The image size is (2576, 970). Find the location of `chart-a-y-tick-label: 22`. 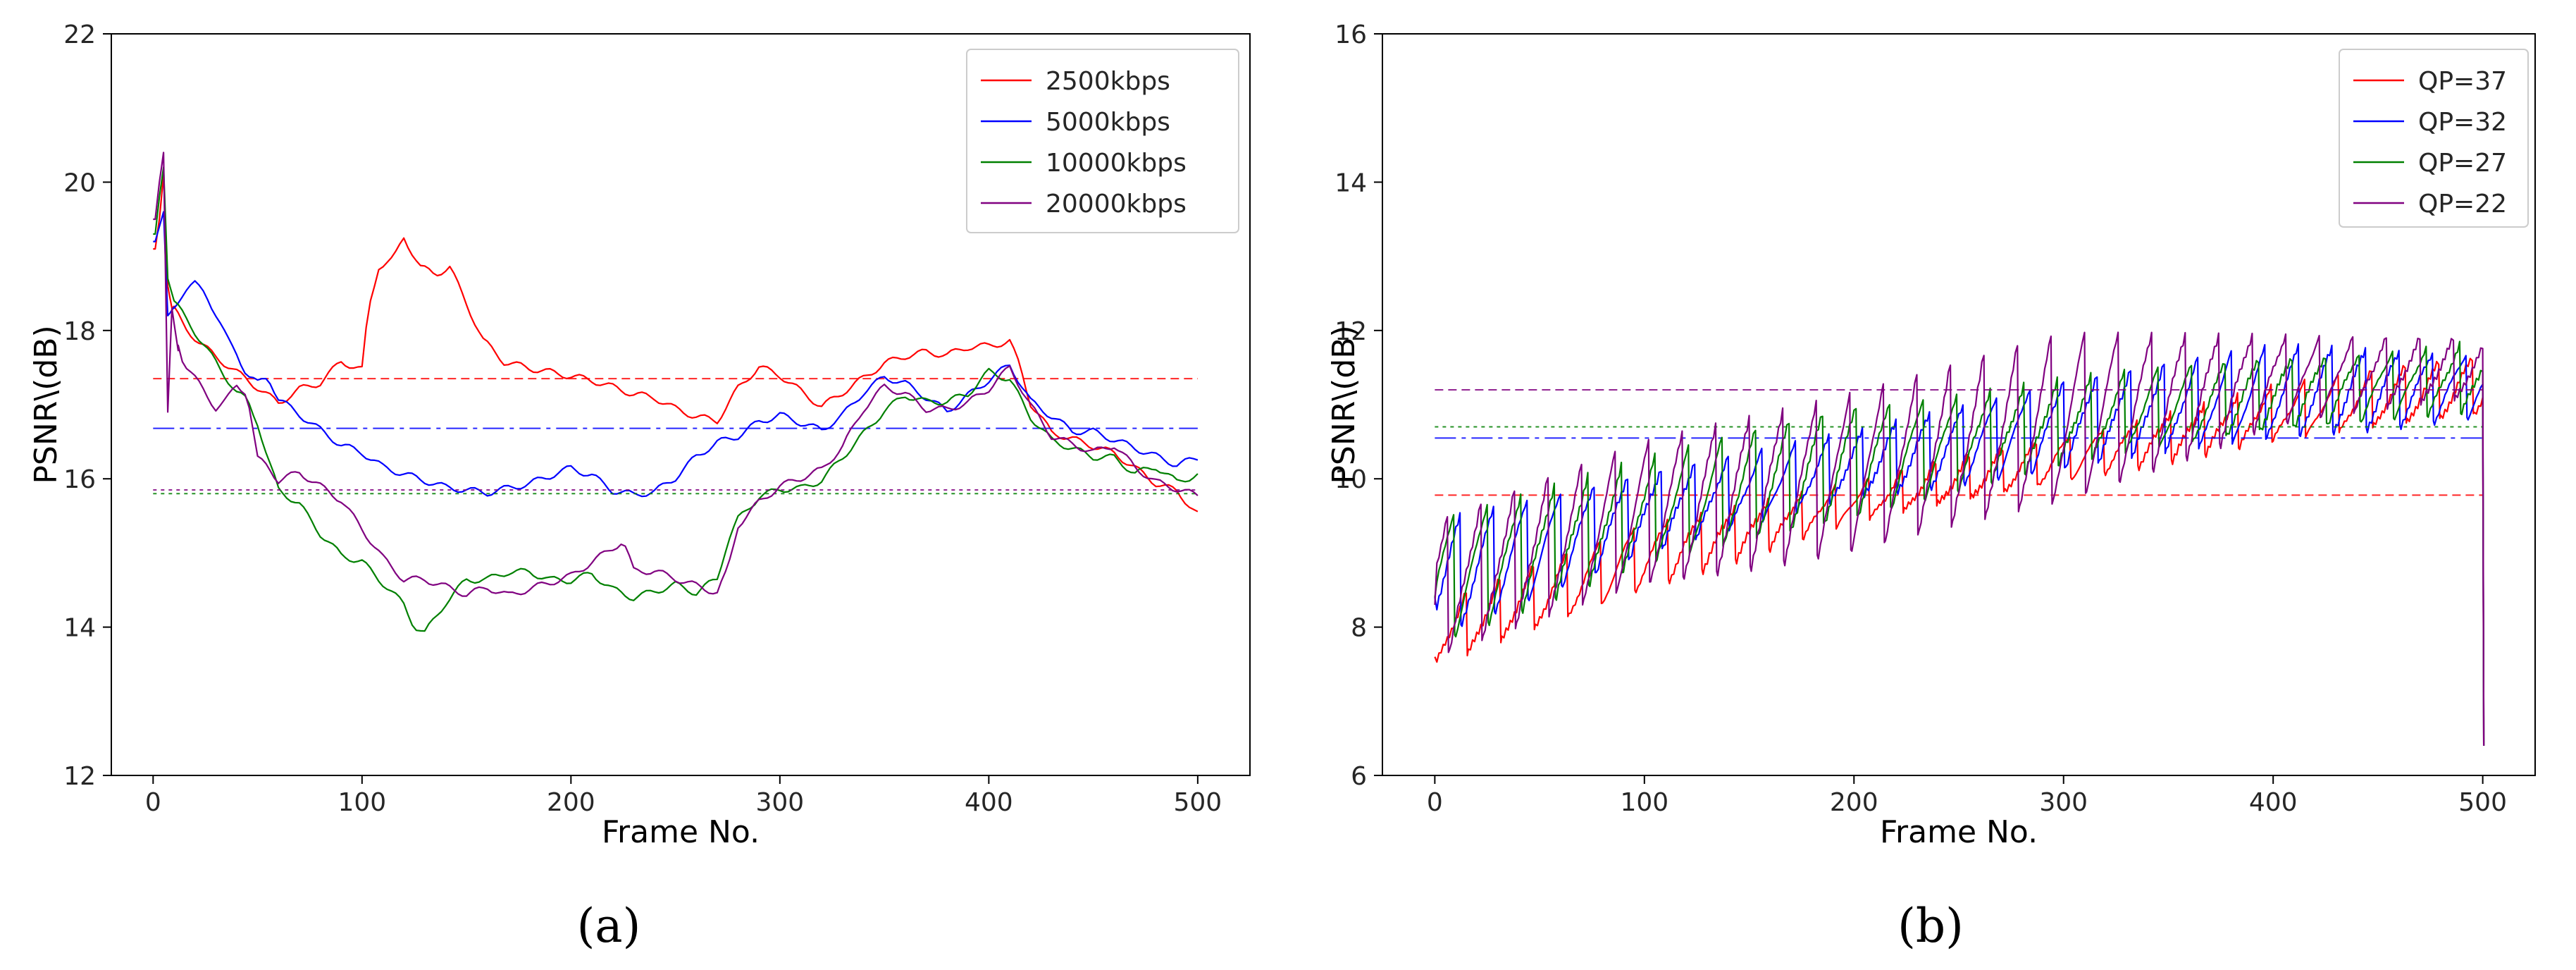

chart-a-y-tick-label: 22 is located at coordinates (79, 35).